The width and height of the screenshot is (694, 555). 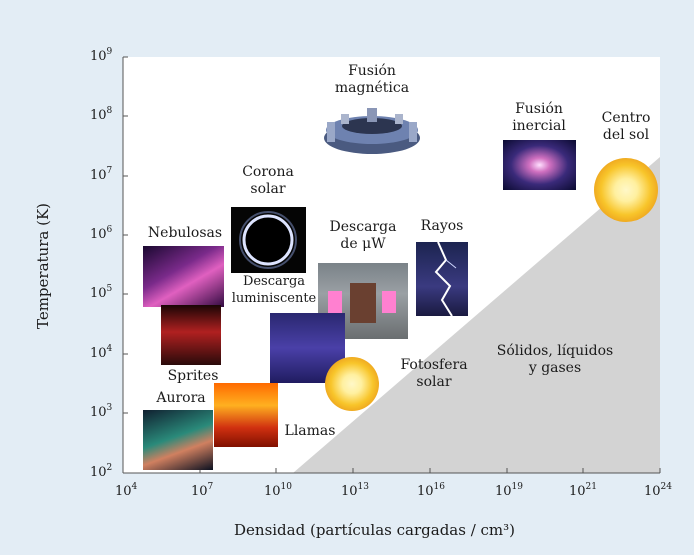 What do you see at coordinates (202, 490) in the screenshot?
I see `x-tick-label: 107` at bounding box center [202, 490].